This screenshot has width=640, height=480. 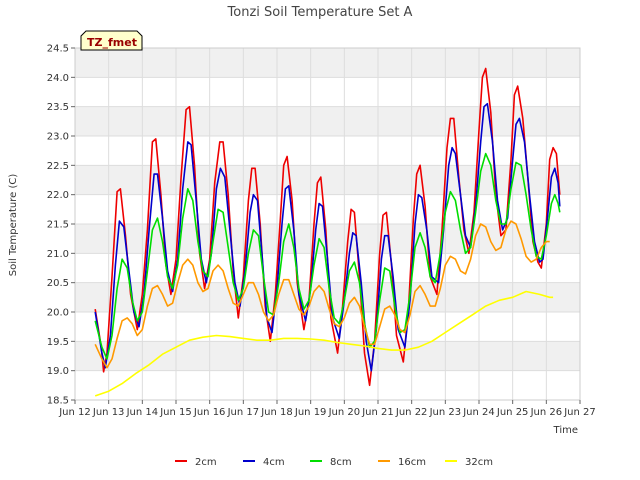 What do you see at coordinates (579, 412) in the screenshot?
I see `x-tick-label: Jun 27` at bounding box center [579, 412].